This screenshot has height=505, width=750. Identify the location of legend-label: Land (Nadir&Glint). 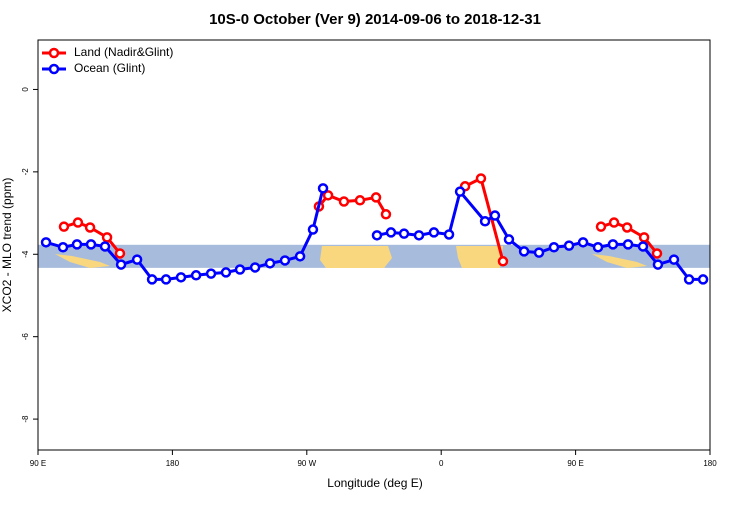
(123, 52).